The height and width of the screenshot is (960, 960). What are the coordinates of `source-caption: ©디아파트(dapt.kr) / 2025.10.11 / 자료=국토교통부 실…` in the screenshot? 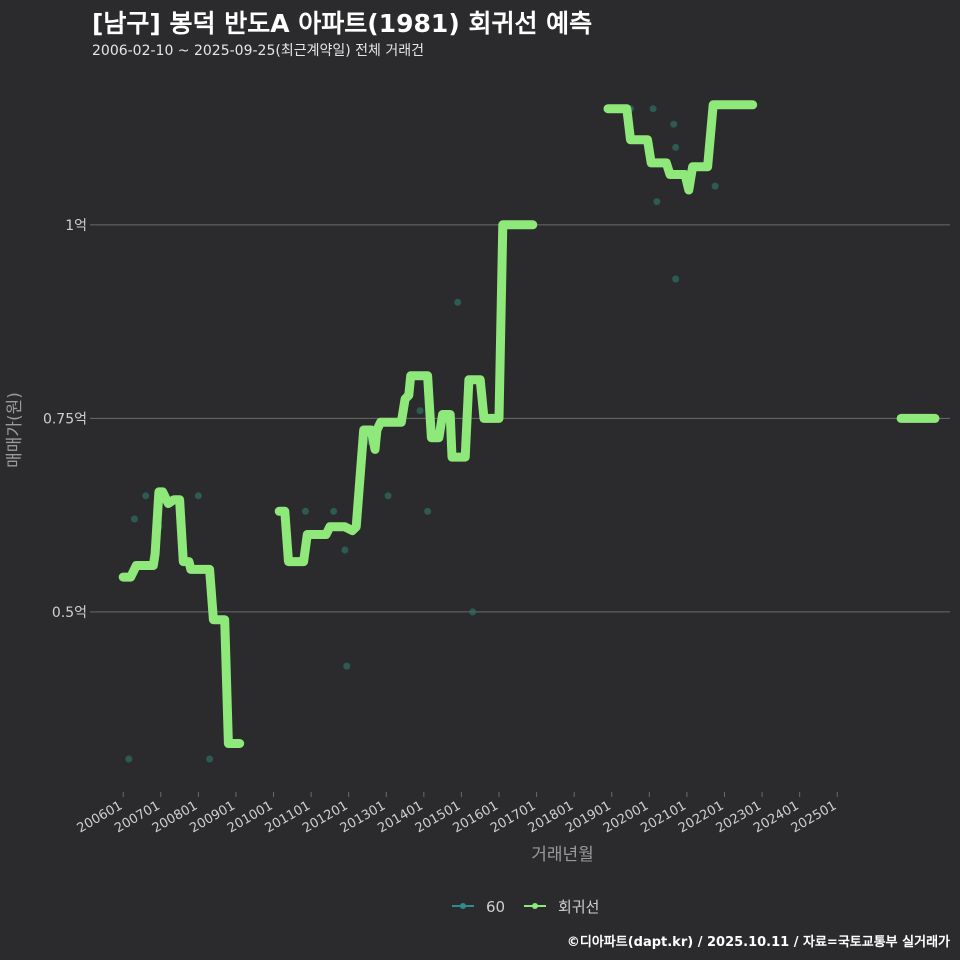 It's located at (758, 942).